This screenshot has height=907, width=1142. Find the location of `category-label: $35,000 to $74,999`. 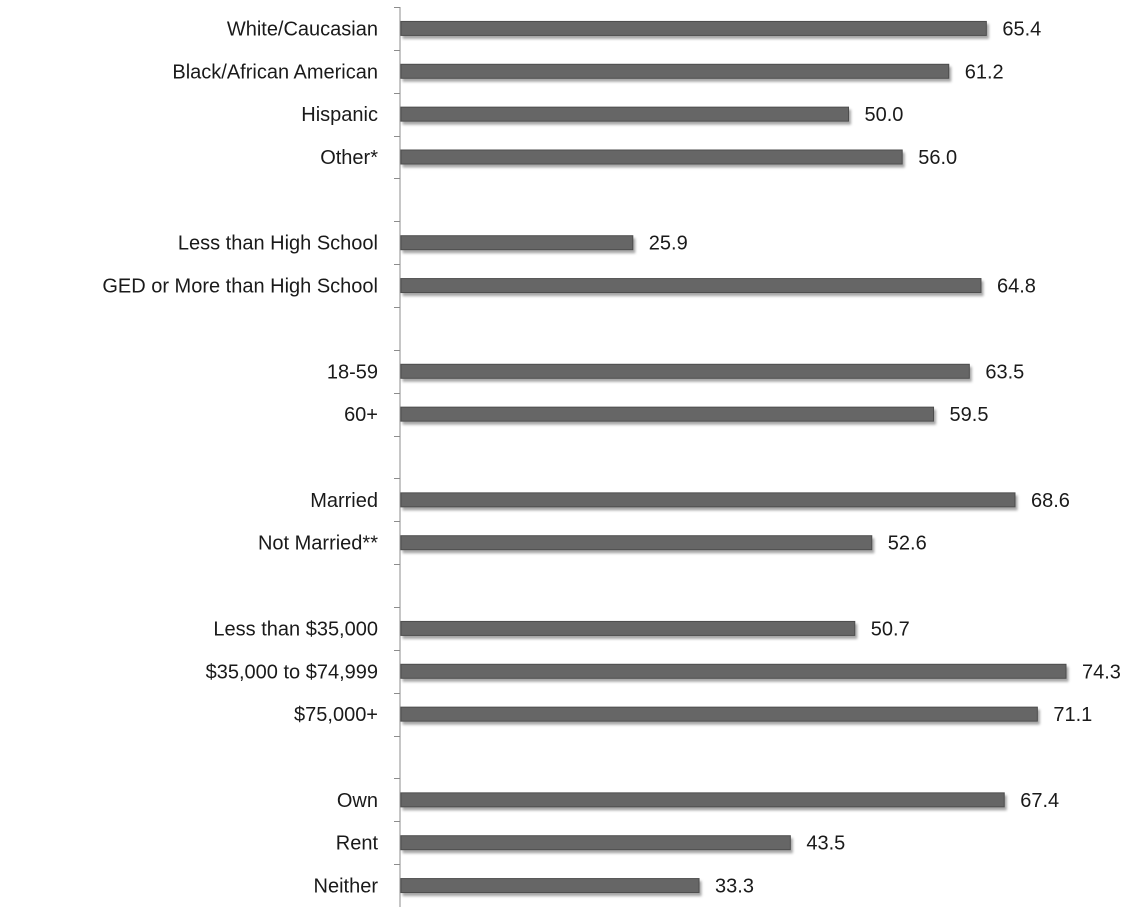

category-label: $35,000 to $74,999 is located at coordinates (292, 672).